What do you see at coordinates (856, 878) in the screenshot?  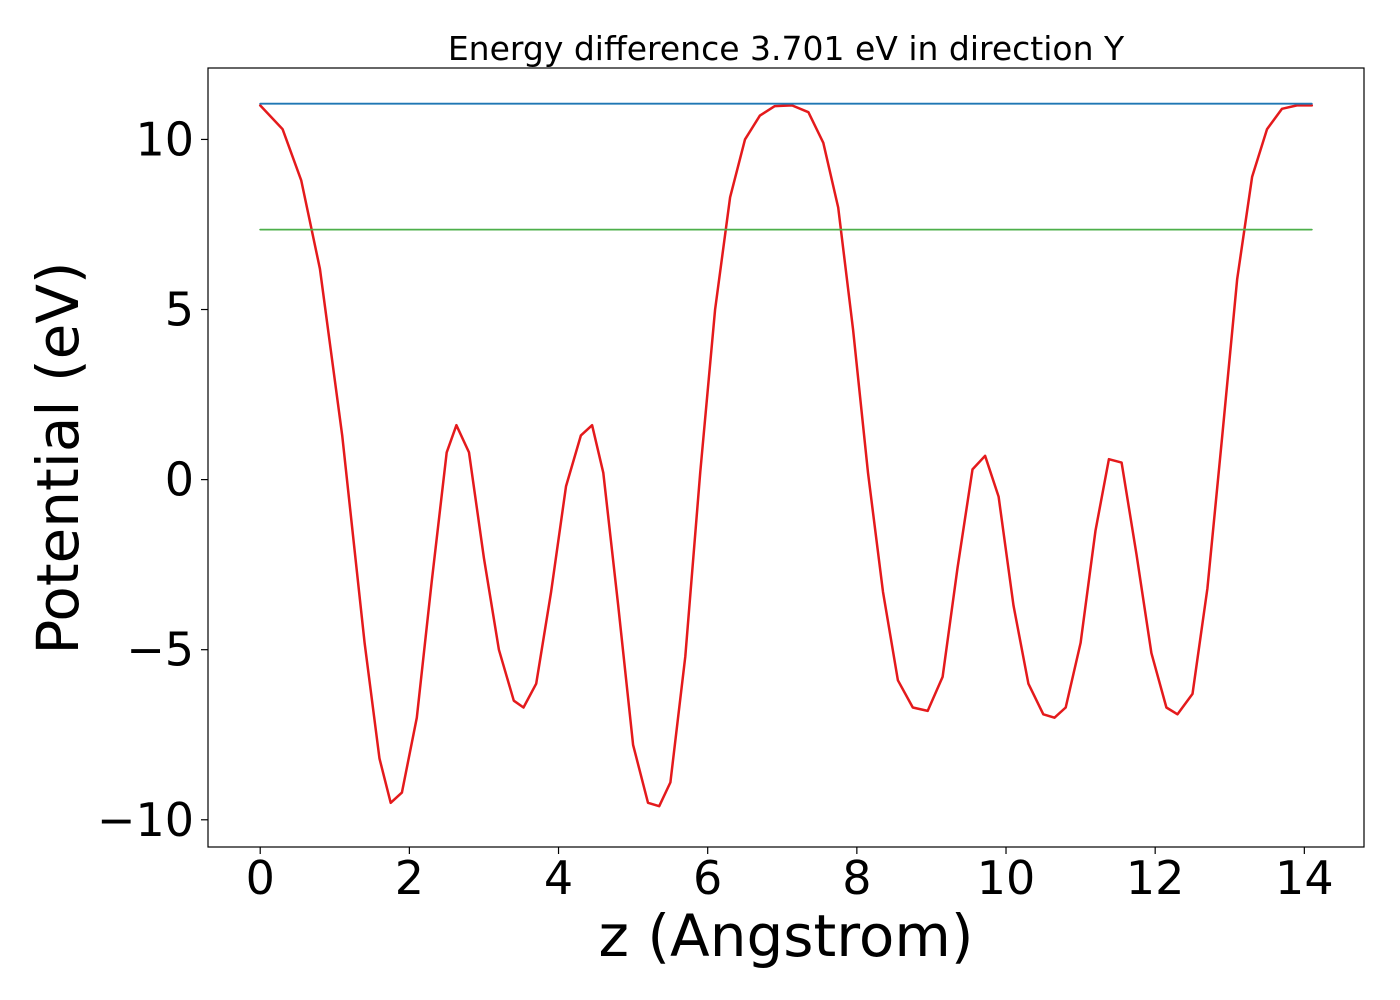 I see `x-tick-label: 8` at bounding box center [856, 878].